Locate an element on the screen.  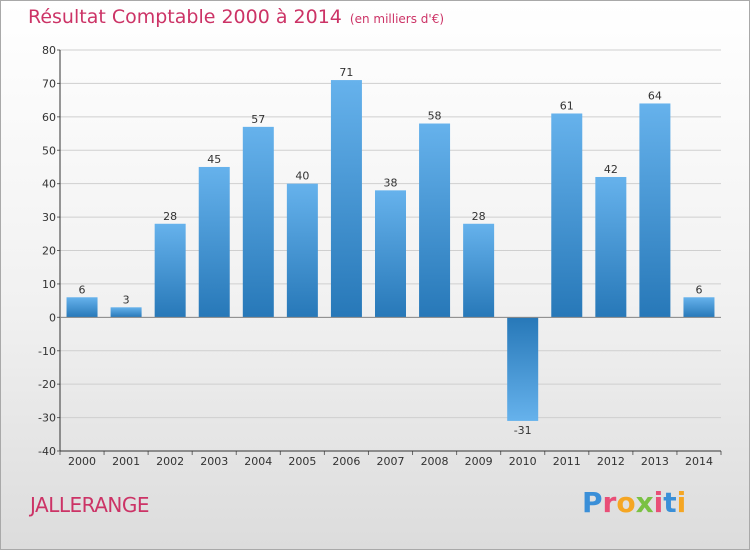
logo-letter: o is located at coordinates (626, 502).